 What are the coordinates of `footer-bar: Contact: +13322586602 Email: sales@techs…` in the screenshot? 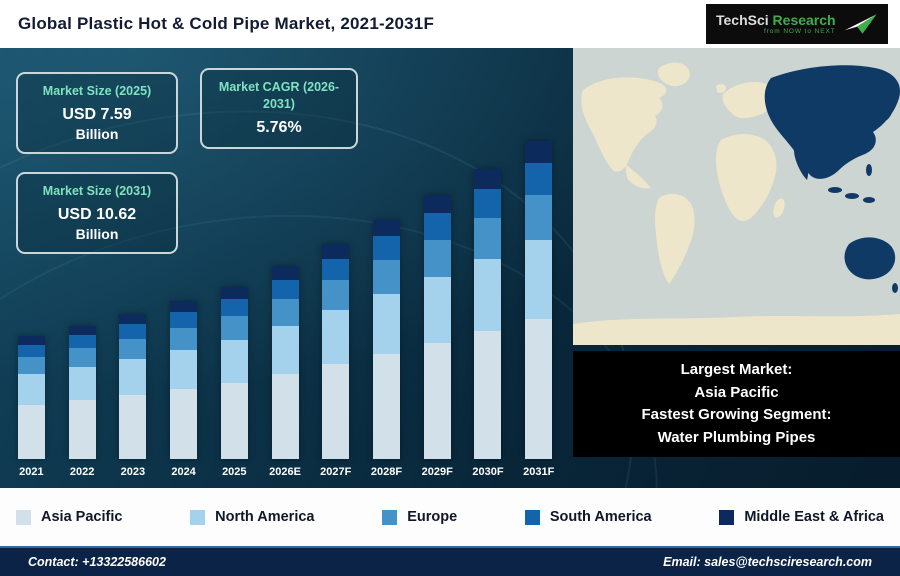 It's located at (450, 561).